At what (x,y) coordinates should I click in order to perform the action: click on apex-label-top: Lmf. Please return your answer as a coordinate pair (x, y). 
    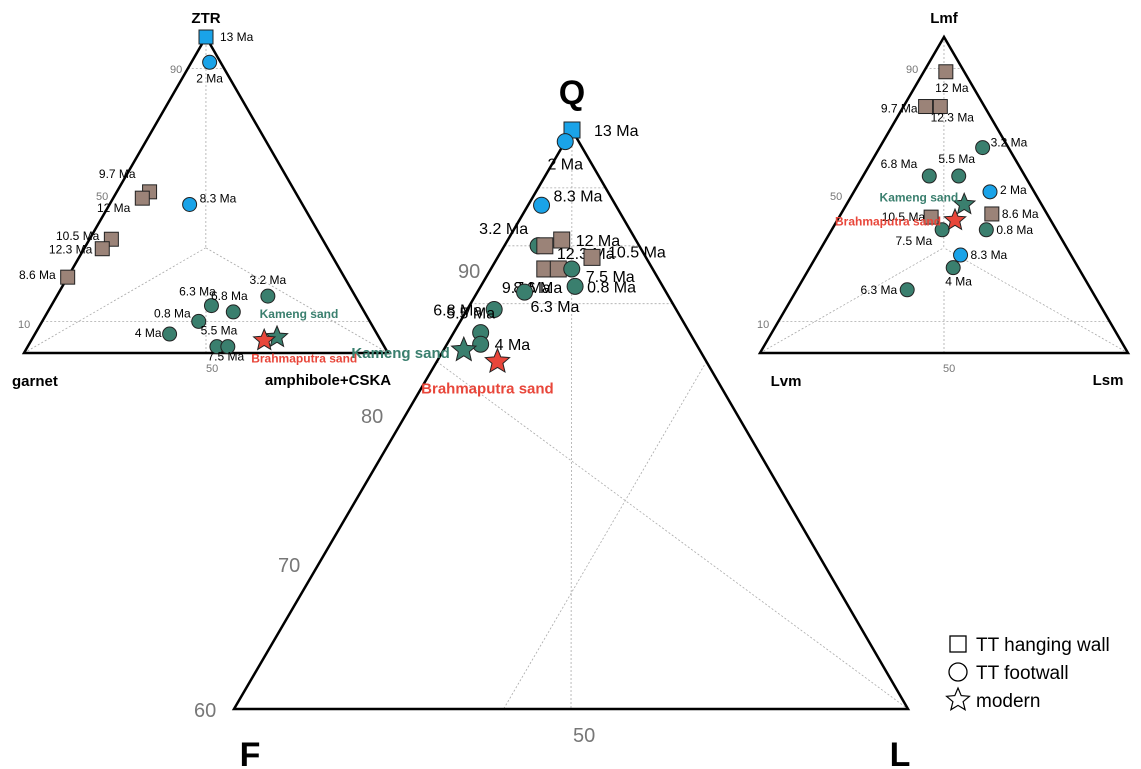
    Looking at the image, I should click on (944, 18).